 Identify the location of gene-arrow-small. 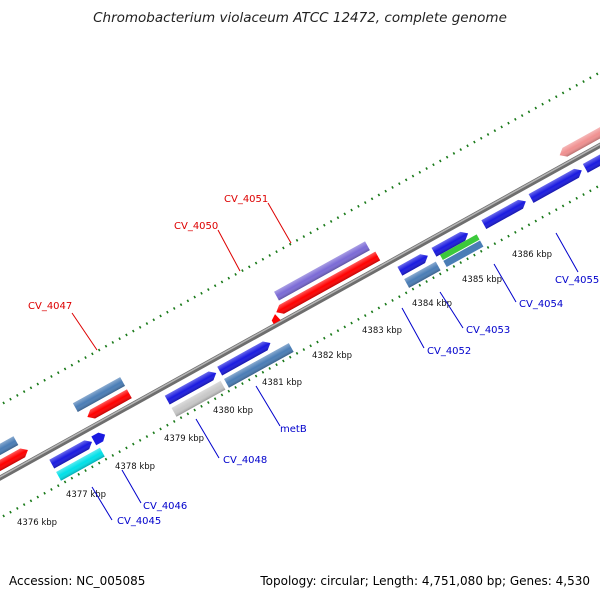
(276, 319).